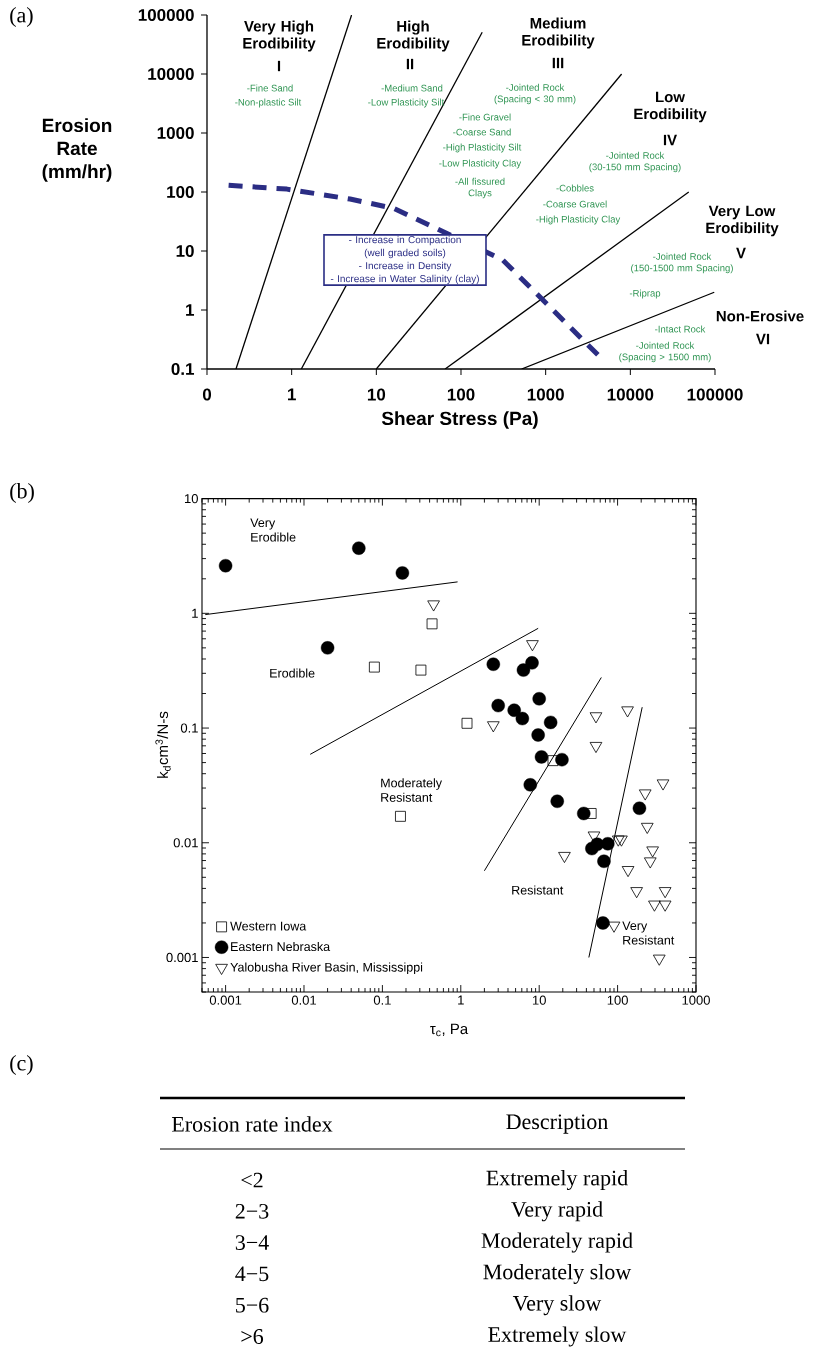 This screenshot has height=1368, width=816. Describe the element at coordinates (326, 968) in the screenshot. I see `legend-label: Yalobusha River Basin, Mississippi` at that location.